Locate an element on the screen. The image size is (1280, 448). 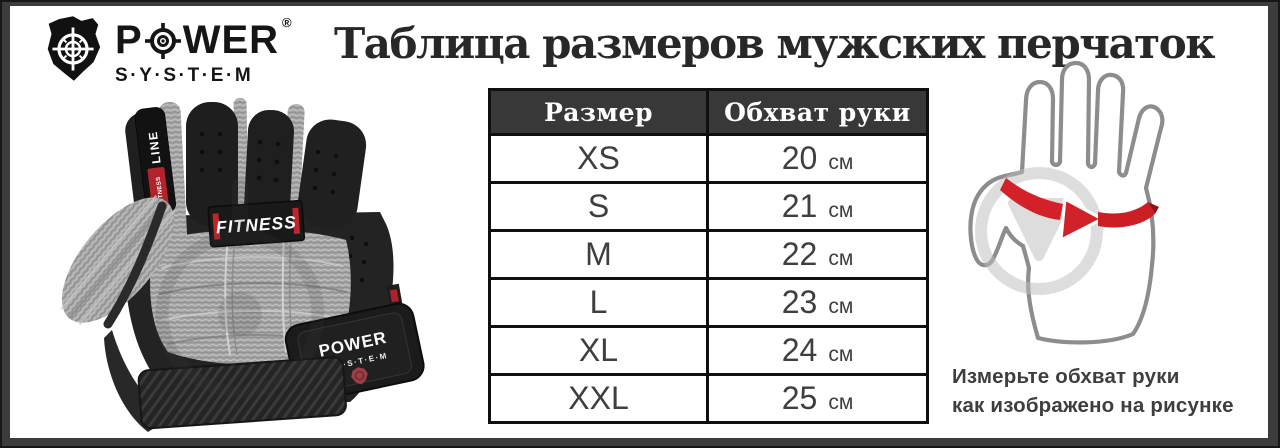
strap-line-text: LINE is located at coordinates (155, 147).